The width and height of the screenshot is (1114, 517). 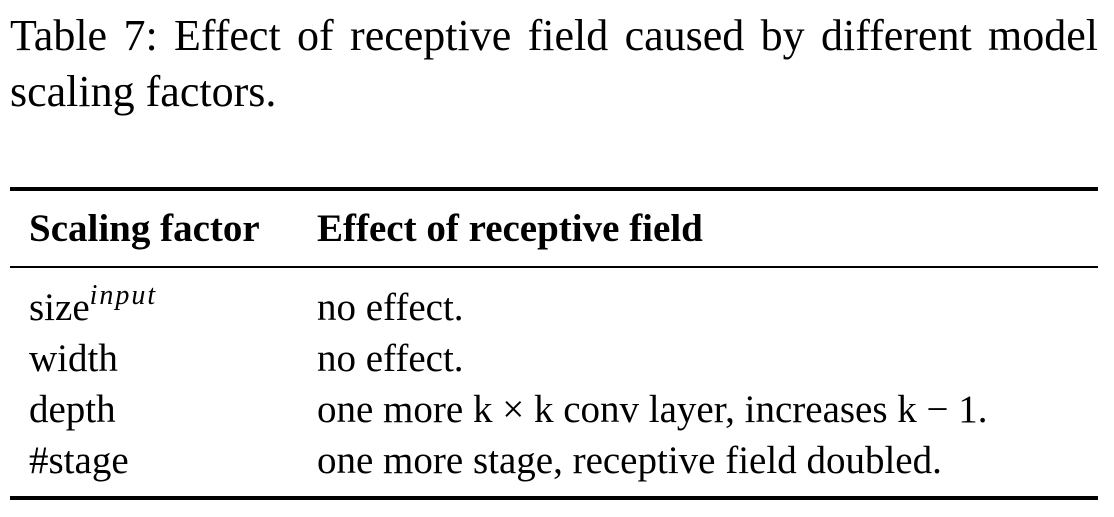 I want to click on scaling-factor-cell: depth, so click(x=72, y=409).